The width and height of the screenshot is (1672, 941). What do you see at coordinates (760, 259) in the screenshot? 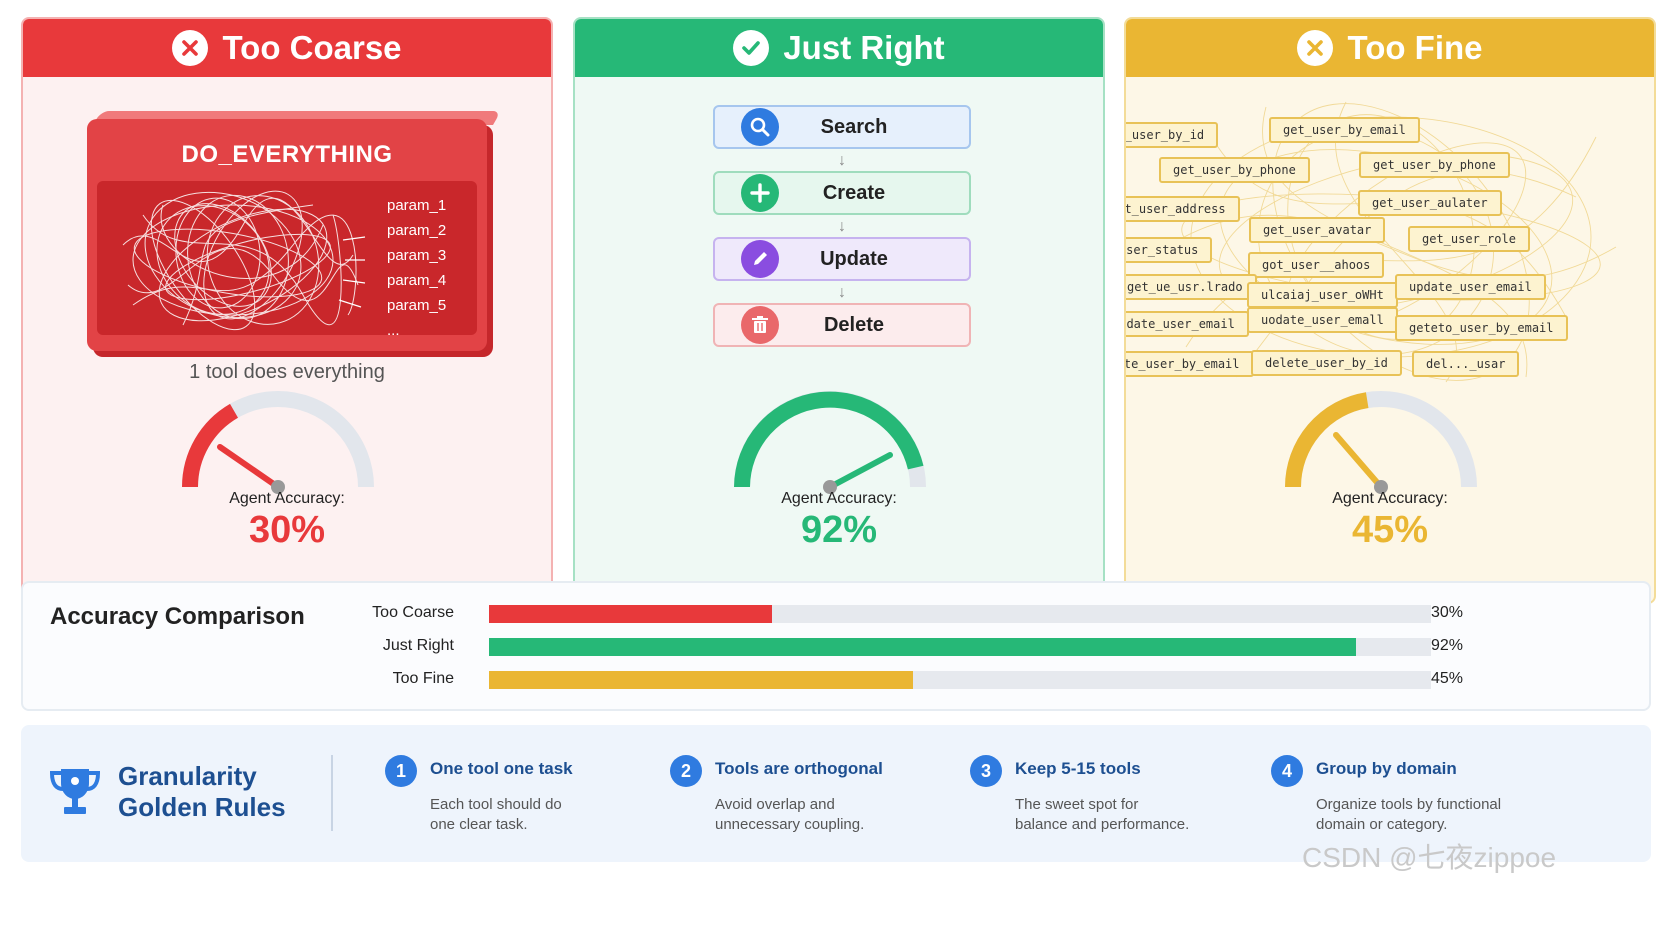
I see `pencil-icon` at bounding box center [760, 259].